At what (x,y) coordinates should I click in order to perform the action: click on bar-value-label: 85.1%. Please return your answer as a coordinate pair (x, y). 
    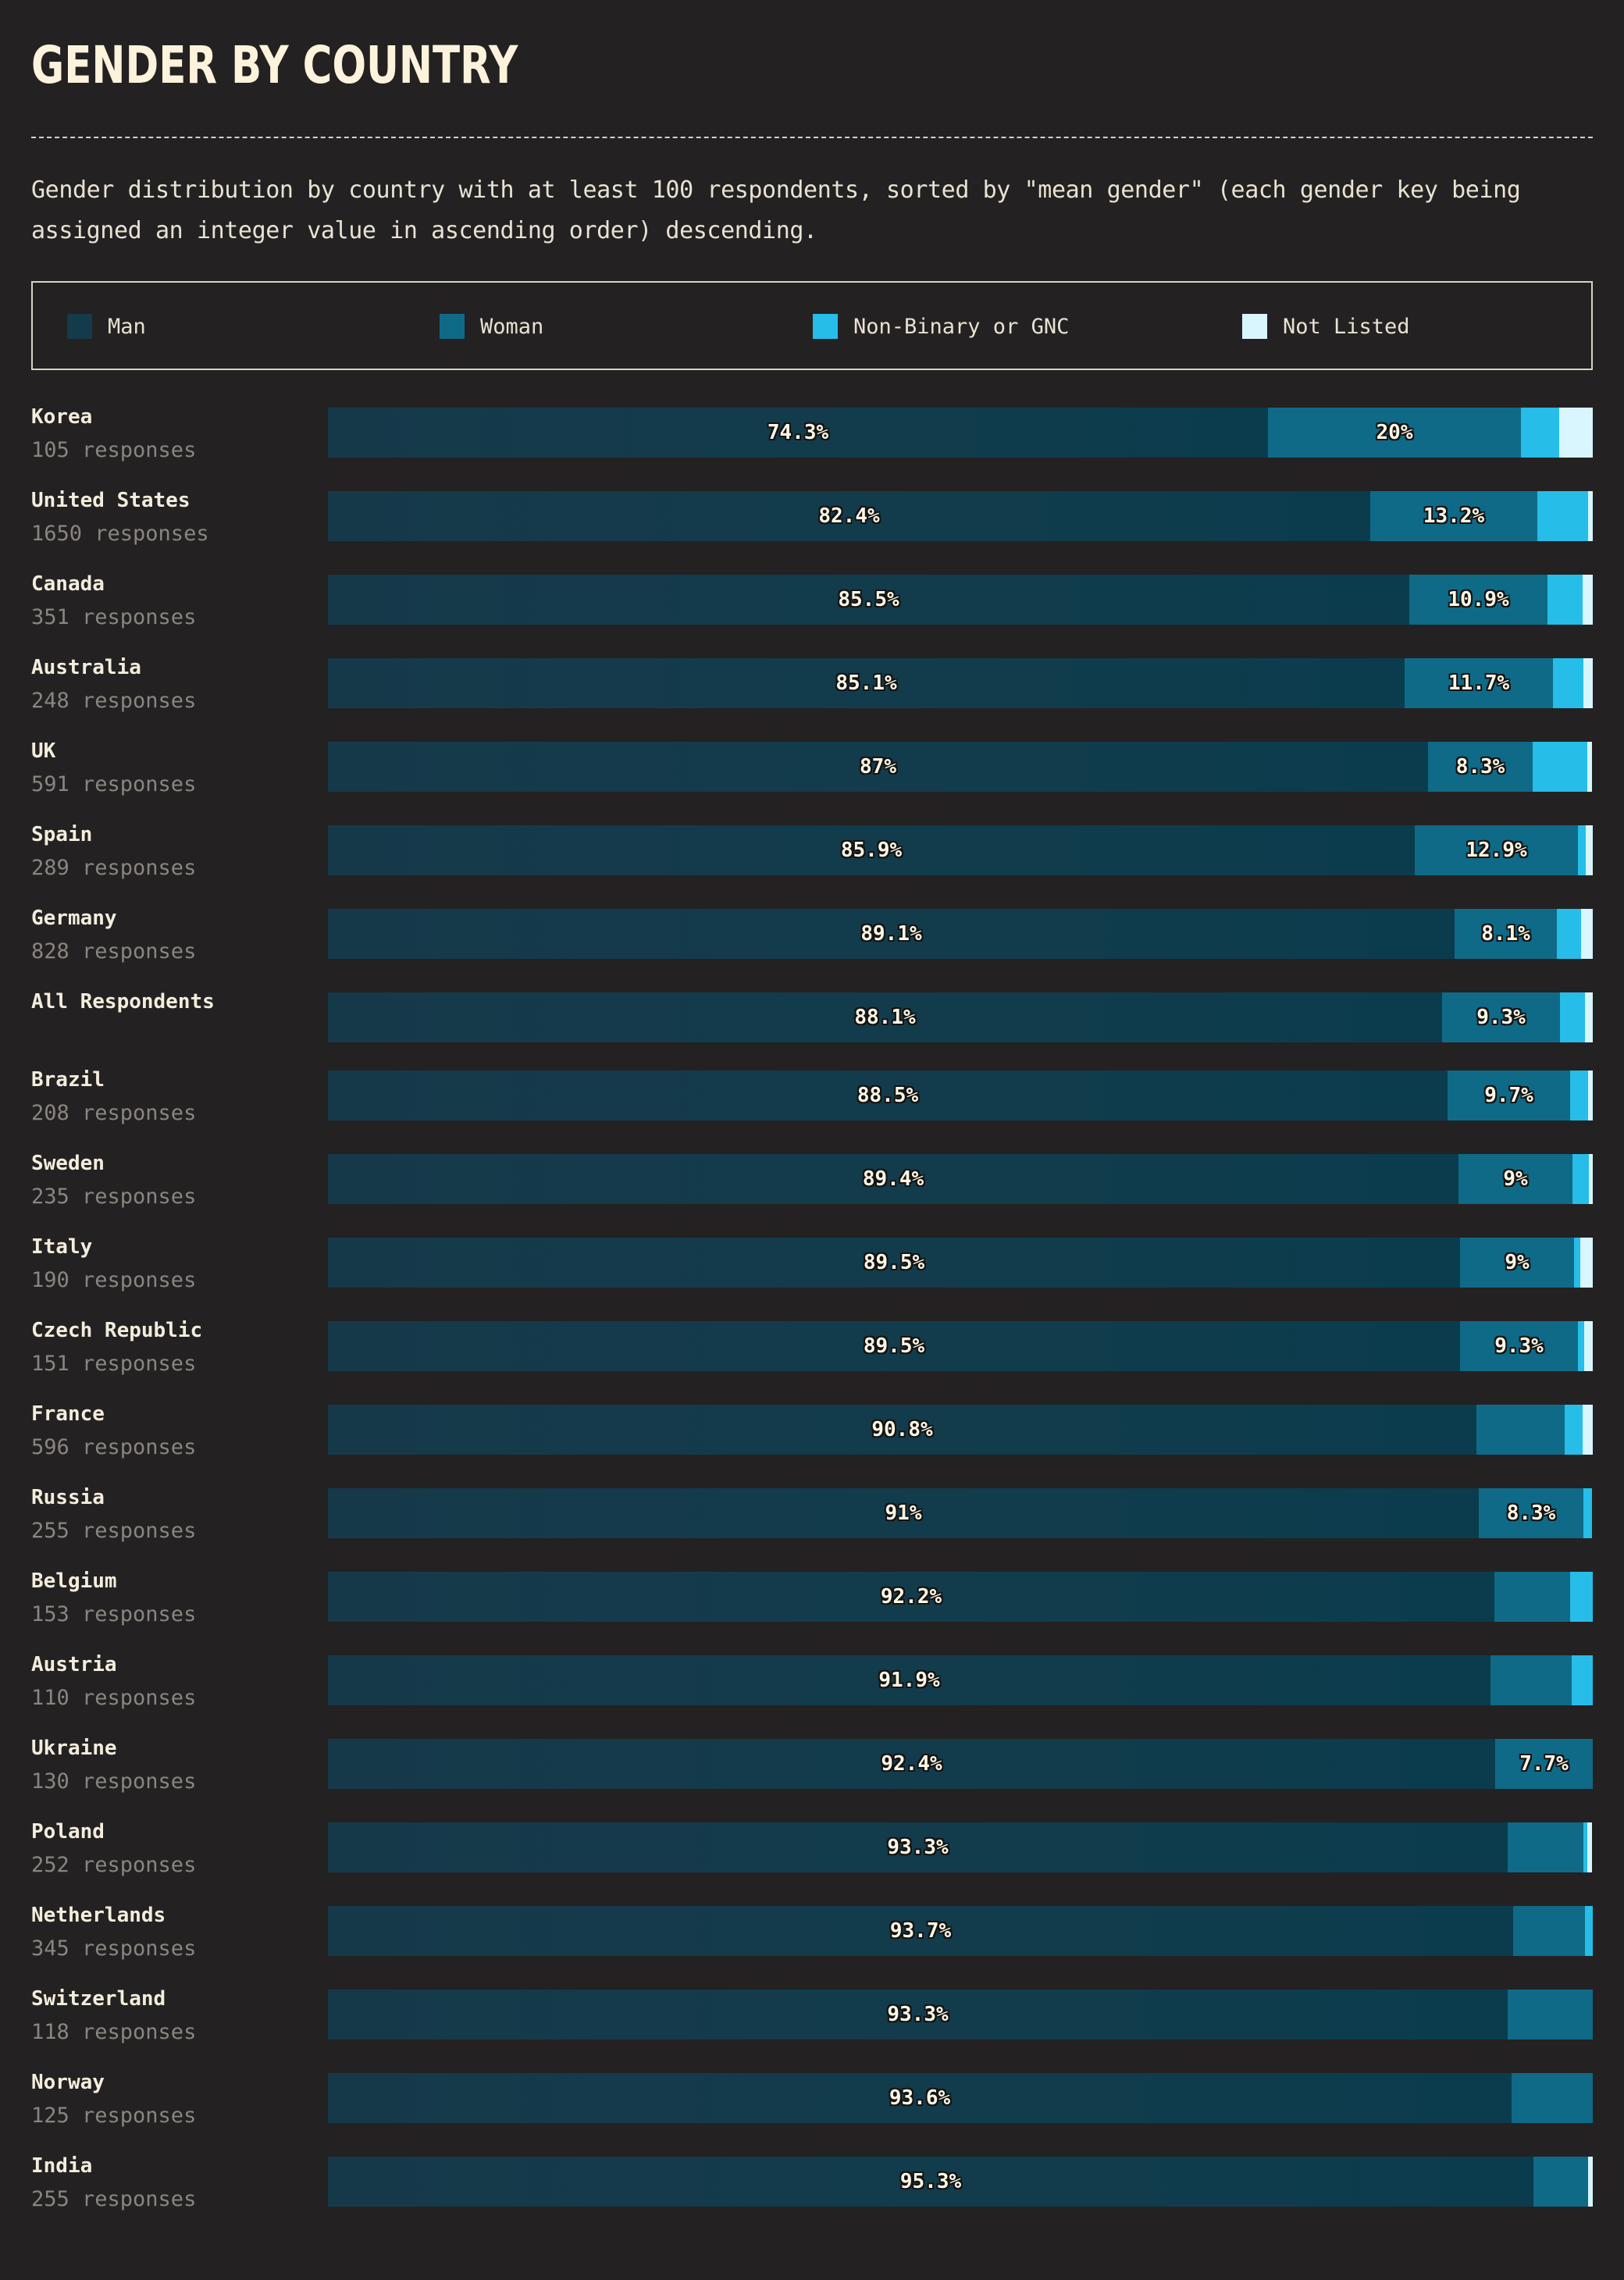
    Looking at the image, I should click on (866, 683).